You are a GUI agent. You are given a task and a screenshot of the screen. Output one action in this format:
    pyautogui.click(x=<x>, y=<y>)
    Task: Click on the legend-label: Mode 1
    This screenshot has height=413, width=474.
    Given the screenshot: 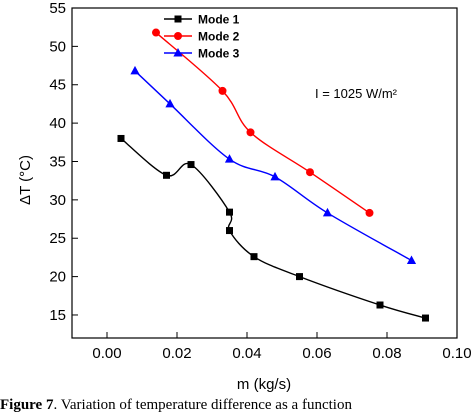 What is the action you would take?
    pyautogui.click(x=219, y=20)
    